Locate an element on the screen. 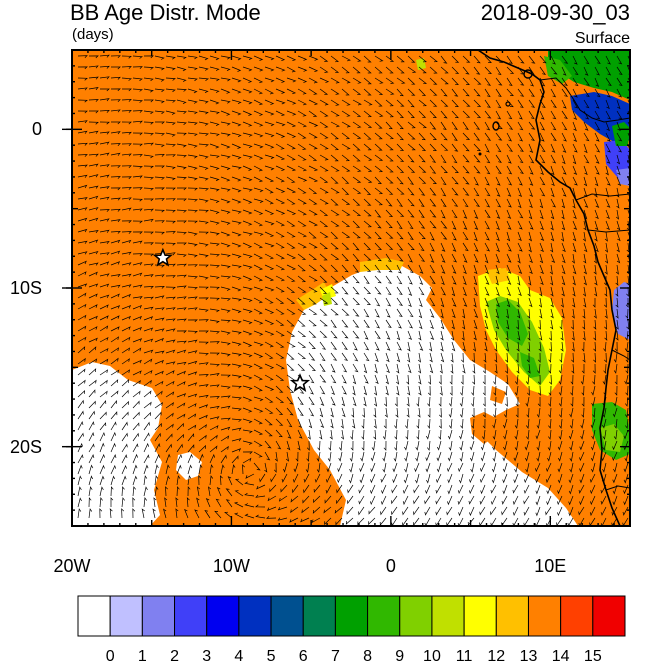 Image resolution: width=650 pixels, height=667 pixels. map-title: BB Age Distr. Mode is located at coordinates (165, 12).